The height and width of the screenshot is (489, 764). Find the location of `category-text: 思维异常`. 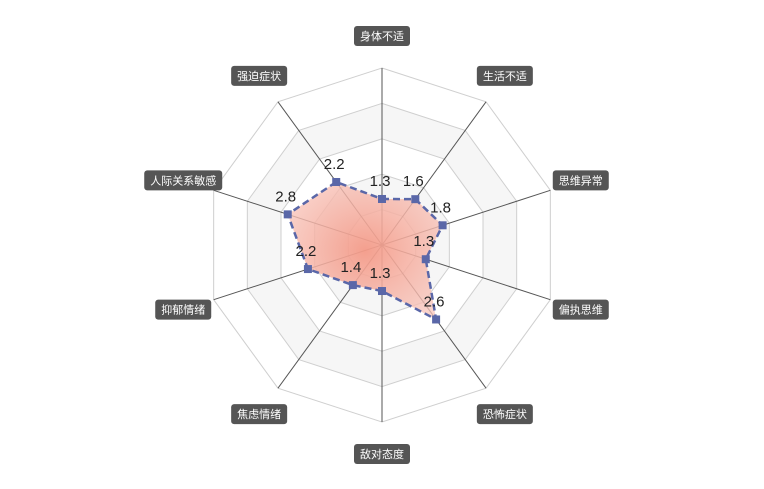

category-text: 思维异常 is located at coordinates (581, 180).